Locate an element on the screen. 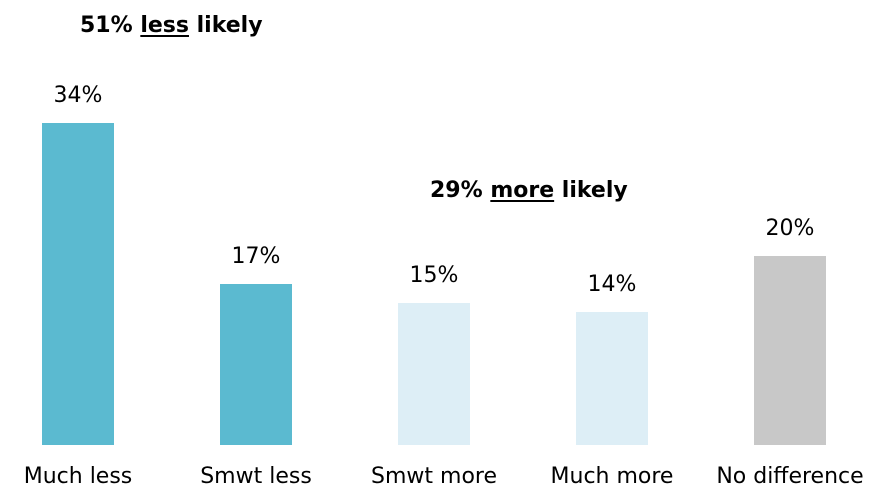  annotation-less-likely-post: likely is located at coordinates (225, 25).